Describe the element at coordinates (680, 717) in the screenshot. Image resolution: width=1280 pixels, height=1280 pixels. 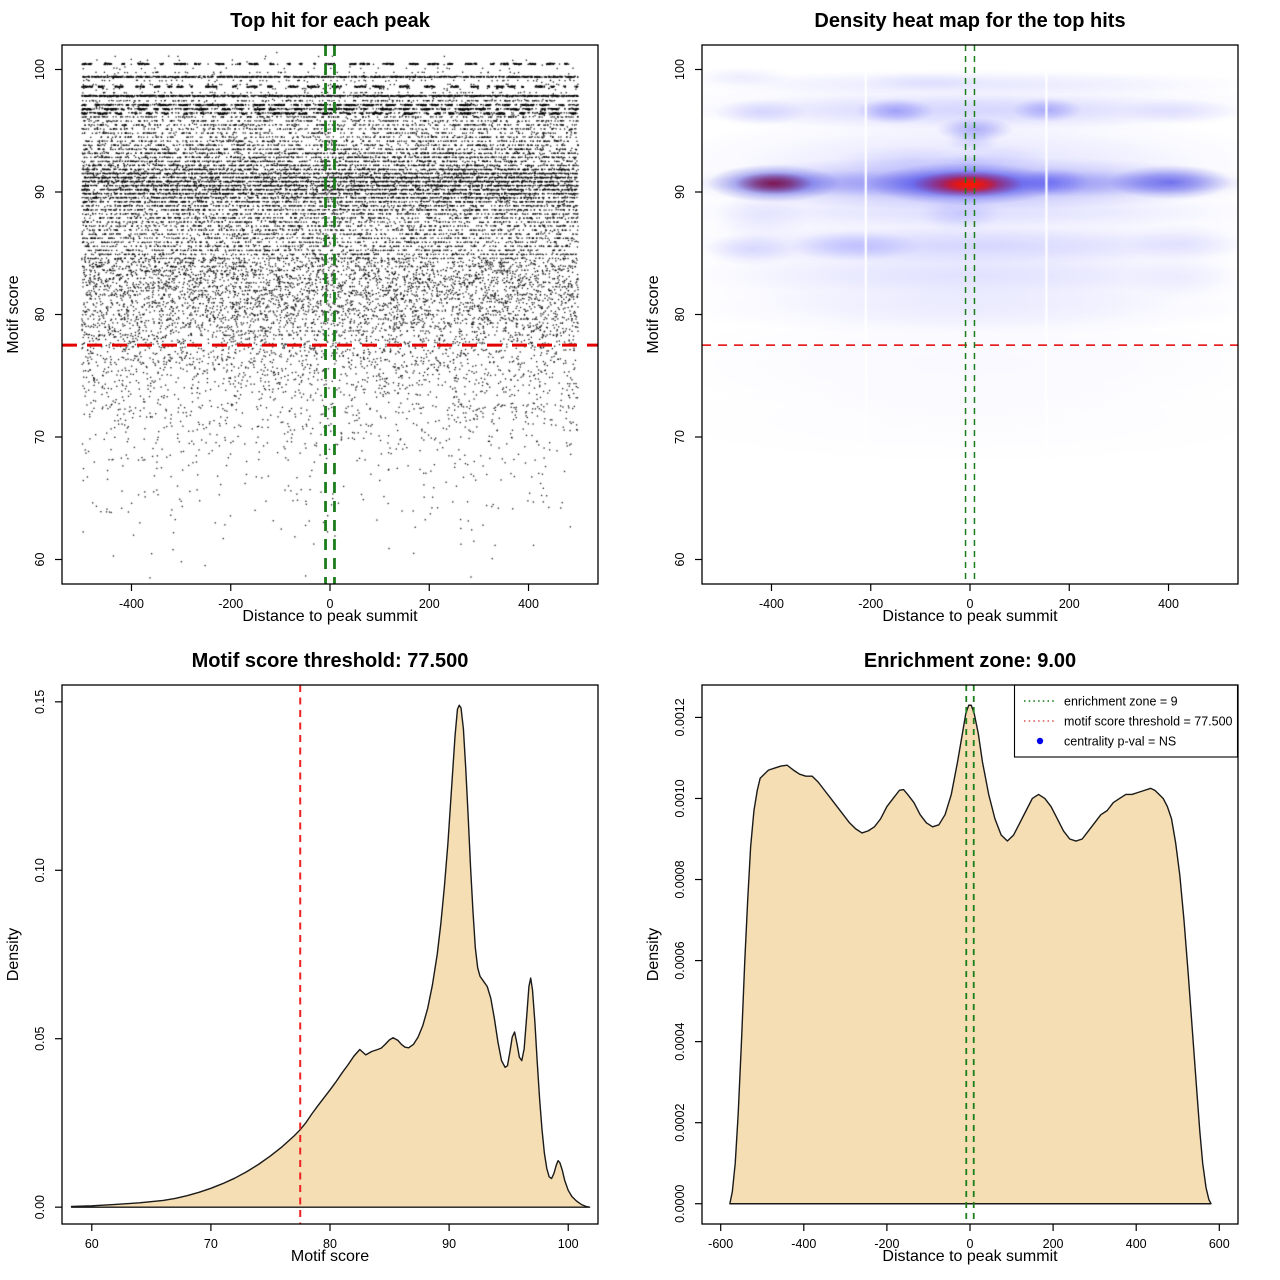
I see `y-tick-label: 0.0012` at that location.